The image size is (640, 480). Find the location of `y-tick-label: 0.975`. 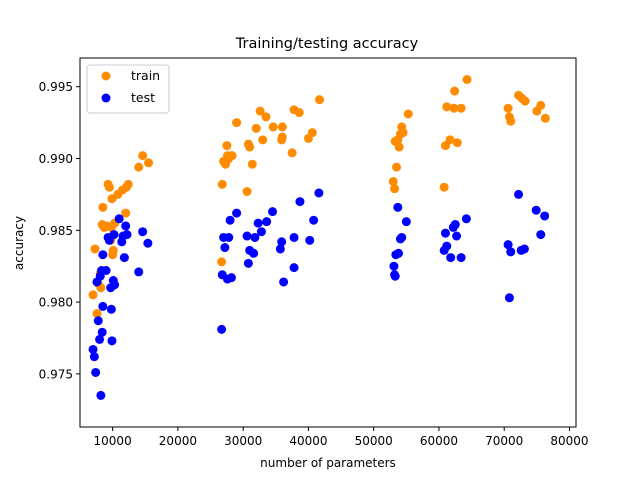

y-tick-label: 0.975 is located at coordinates (56, 374).